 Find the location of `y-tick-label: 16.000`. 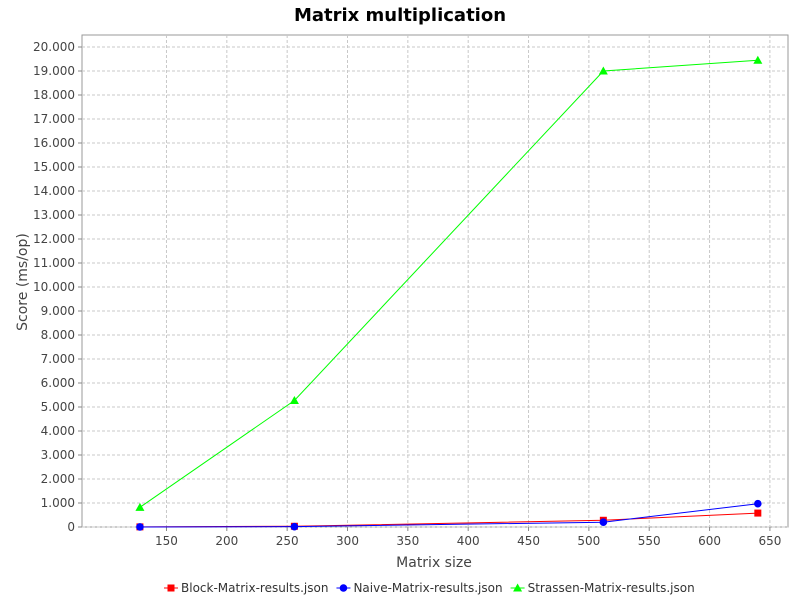

y-tick-label: 16.000 is located at coordinates (54, 143).